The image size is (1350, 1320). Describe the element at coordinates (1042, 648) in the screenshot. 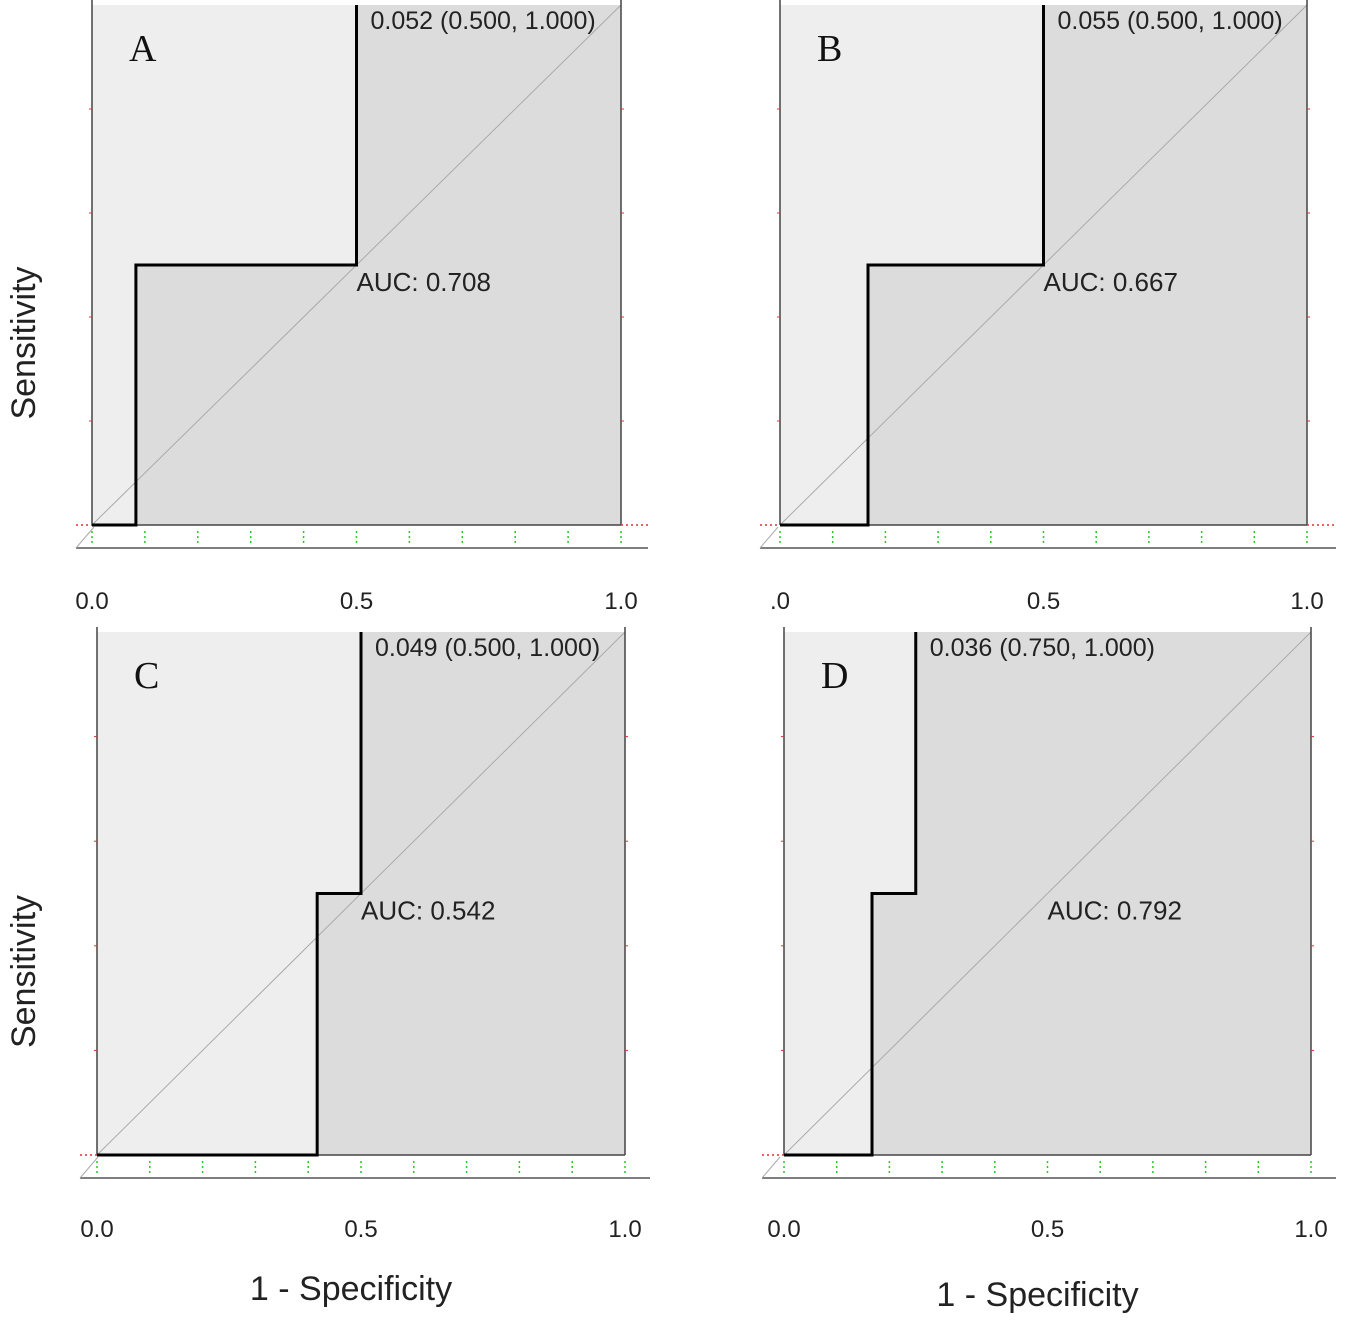

I see `threshold-label: 0.036 (0.750, 1.000)` at that location.